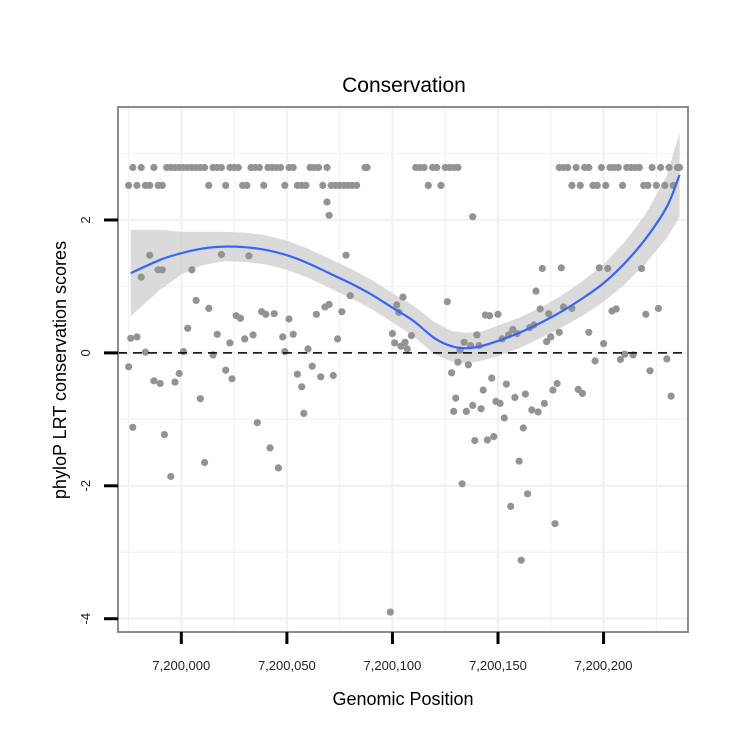  Describe the element at coordinates (85, 352) in the screenshot. I see `y-tick-label: 0` at that location.